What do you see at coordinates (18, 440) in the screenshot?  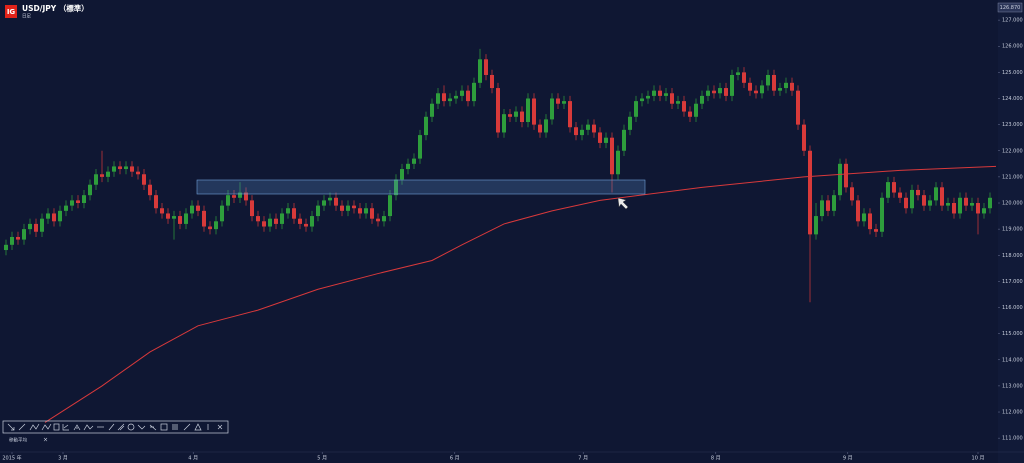 I see `indicator-label: 移動平均` at bounding box center [18, 440].